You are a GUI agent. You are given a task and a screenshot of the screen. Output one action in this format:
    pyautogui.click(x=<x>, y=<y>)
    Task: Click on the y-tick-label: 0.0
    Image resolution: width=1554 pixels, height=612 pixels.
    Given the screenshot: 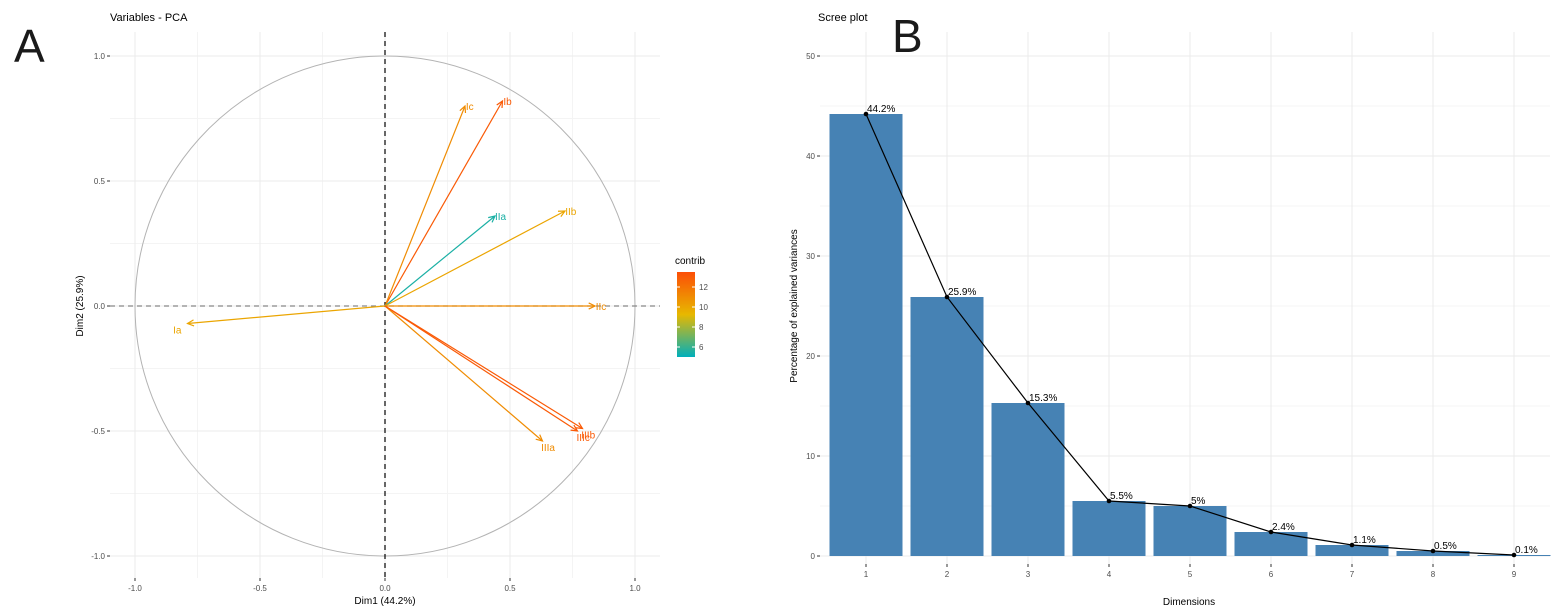 What is the action you would take?
    pyautogui.click(x=100, y=306)
    